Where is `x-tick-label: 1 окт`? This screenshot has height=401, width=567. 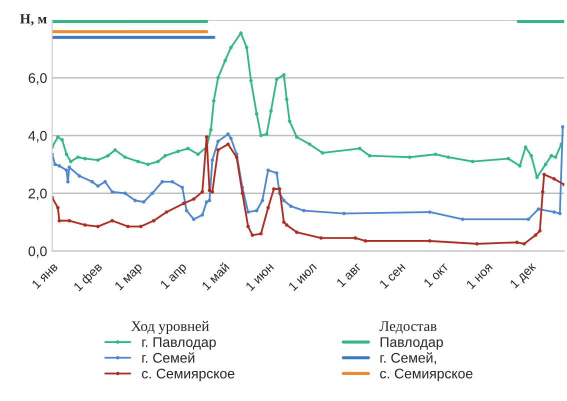
x-tick-label: 1 окт is located at coordinates (436, 275).